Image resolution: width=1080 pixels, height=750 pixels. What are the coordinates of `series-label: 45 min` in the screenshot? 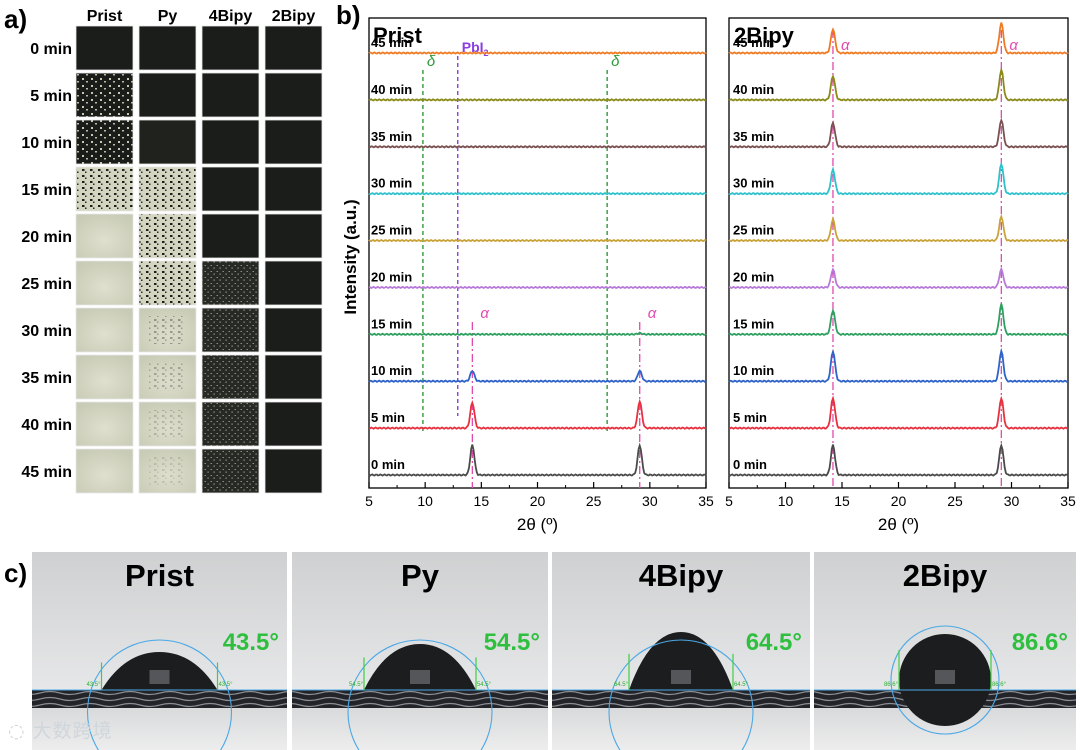 It's located at (753, 42).